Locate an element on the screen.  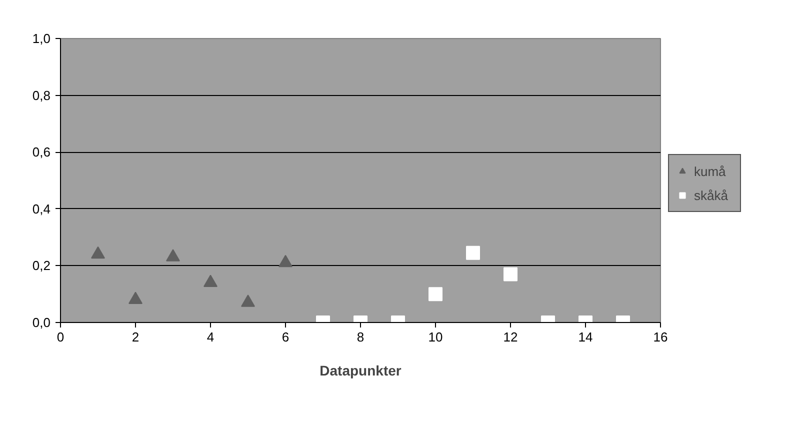
y-tick-label: 0,4 is located at coordinates (41, 208).